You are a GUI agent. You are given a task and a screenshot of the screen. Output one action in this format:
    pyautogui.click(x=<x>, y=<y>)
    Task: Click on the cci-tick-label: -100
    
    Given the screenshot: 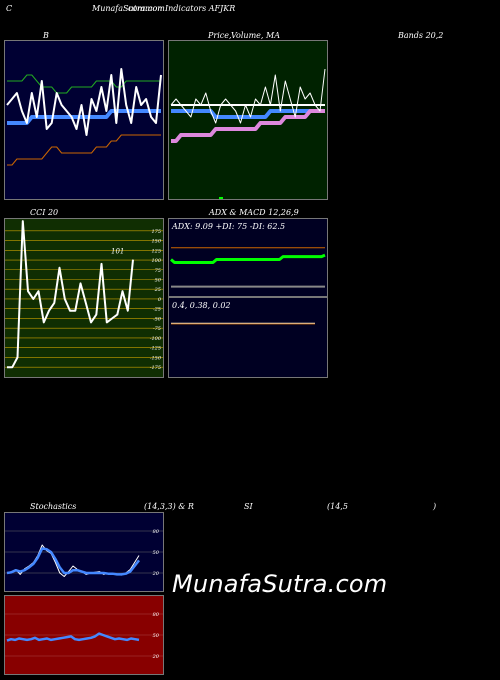 What is the action you would take?
    pyautogui.click(x=156, y=339)
    